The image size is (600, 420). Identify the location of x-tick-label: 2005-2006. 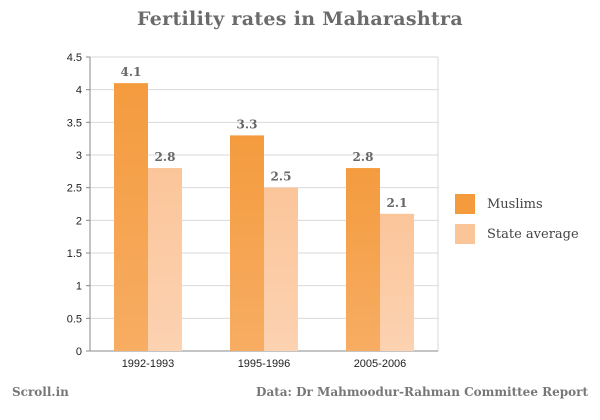
(380, 364).